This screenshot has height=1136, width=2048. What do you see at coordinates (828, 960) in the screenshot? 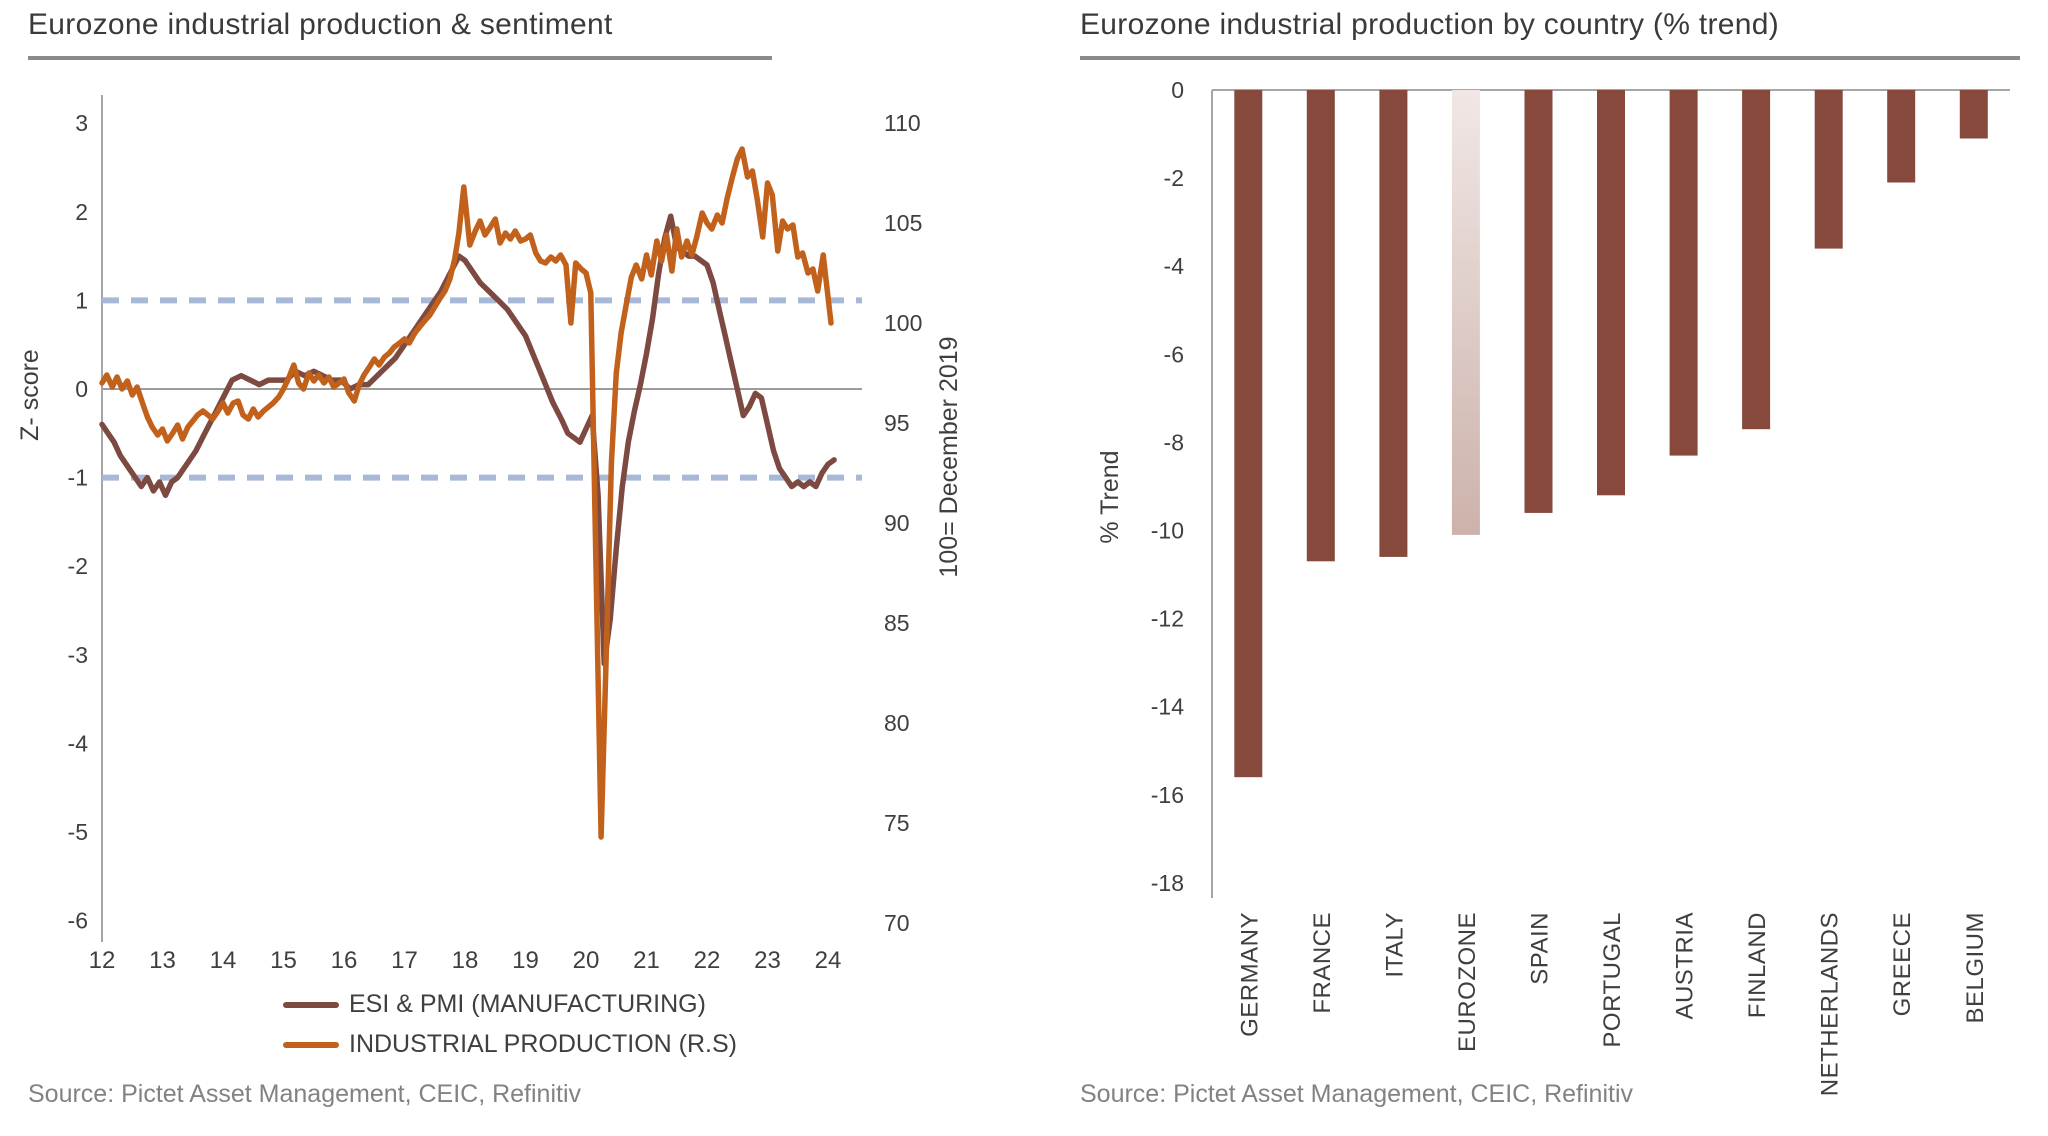
I see `x-axis-tick-label: 24` at bounding box center [828, 960].